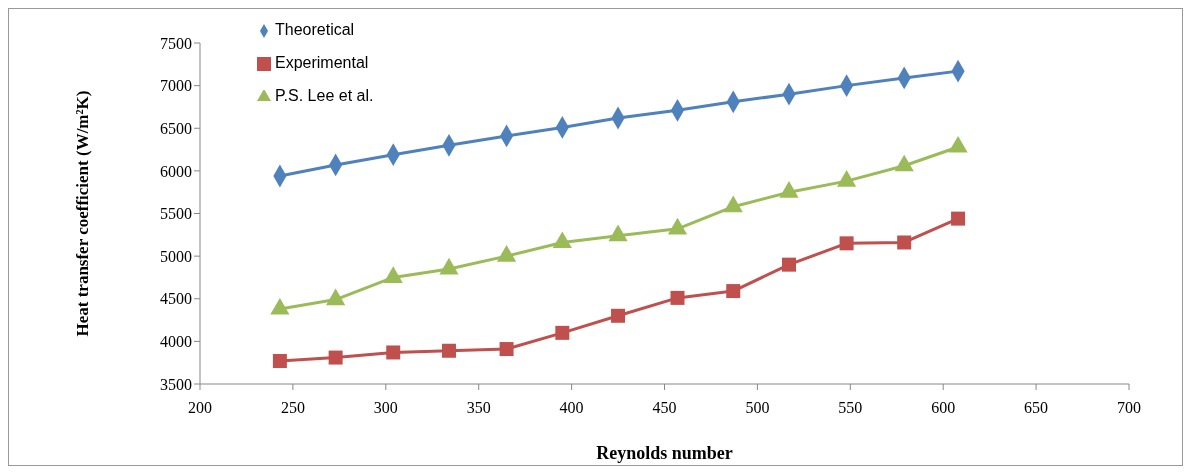 This screenshot has height=472, width=1191. I want to click on x-tick-label: 250, so click(292, 408).